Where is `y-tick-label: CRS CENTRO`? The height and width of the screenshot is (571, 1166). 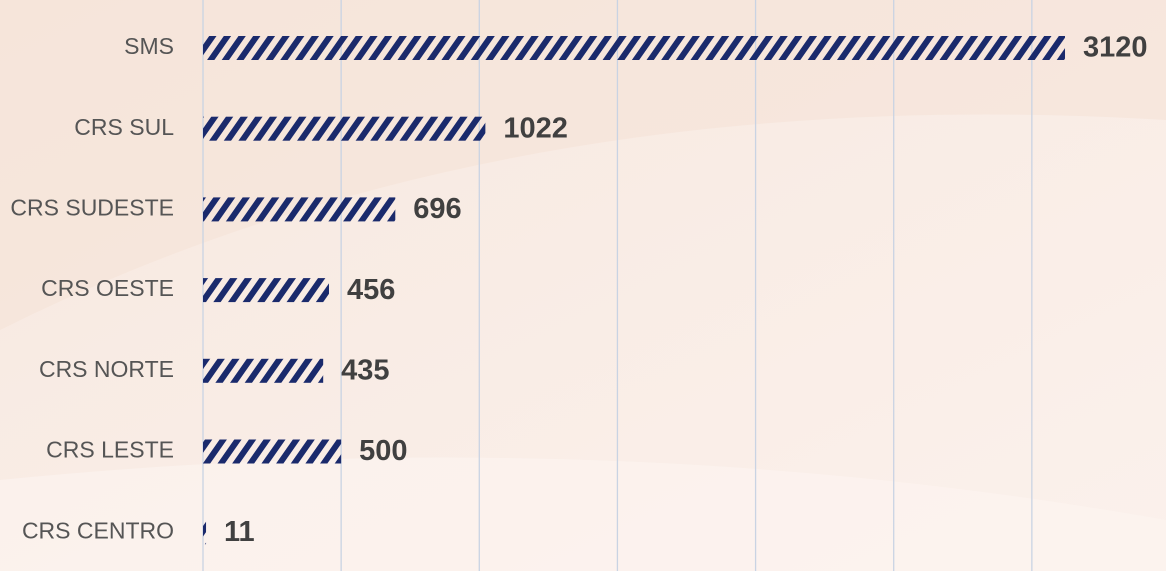 y-tick-label: CRS CENTRO is located at coordinates (98, 530).